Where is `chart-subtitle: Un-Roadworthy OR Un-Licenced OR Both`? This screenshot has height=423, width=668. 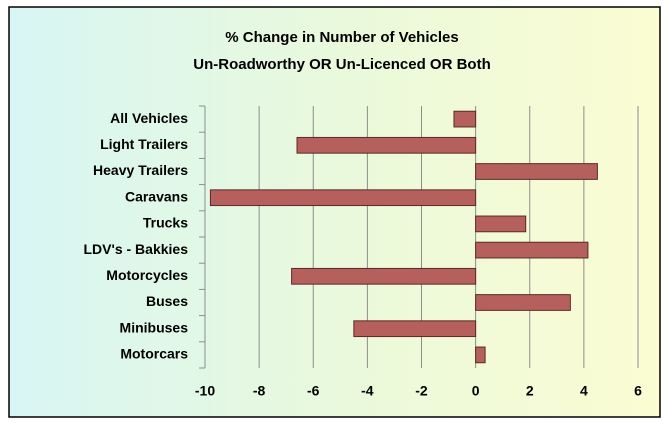
chart-subtitle: Un-Roadworthy OR Un-Licenced OR Both is located at coordinates (342, 64).